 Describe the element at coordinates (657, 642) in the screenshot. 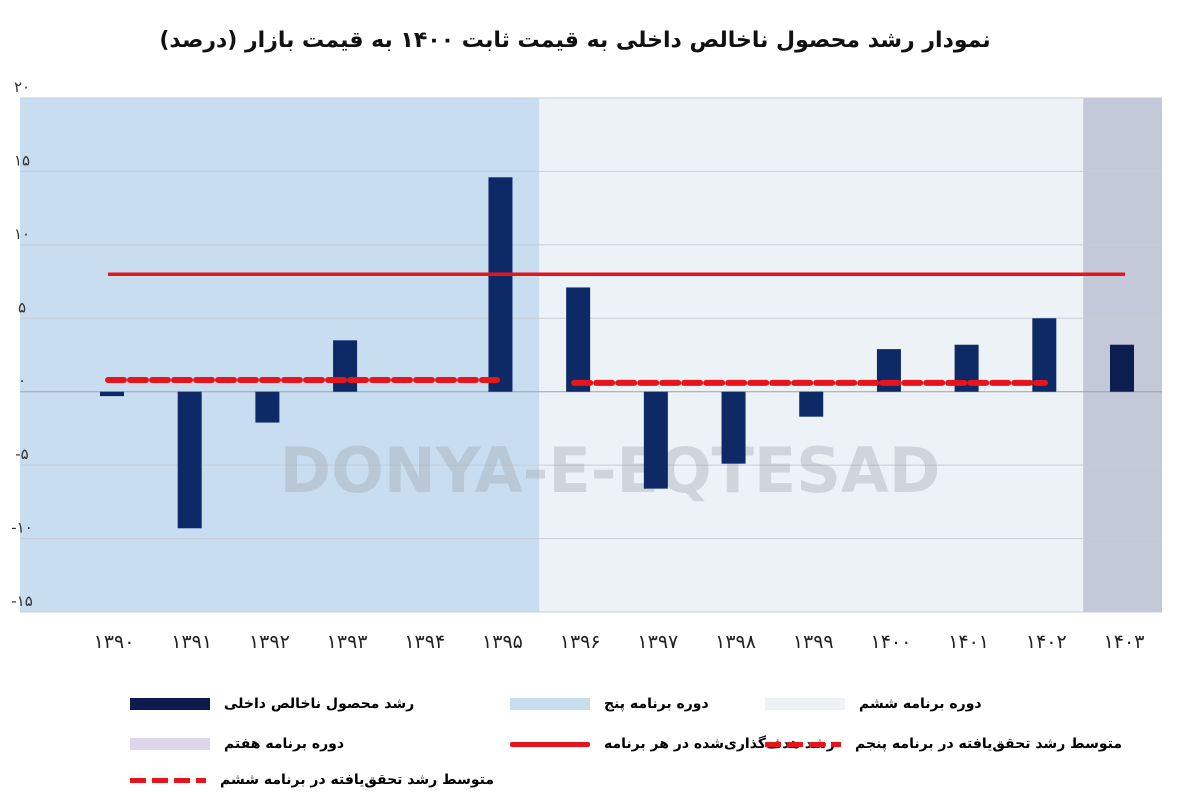

I see `x-tick-label: ۱۳۹۷` at that location.